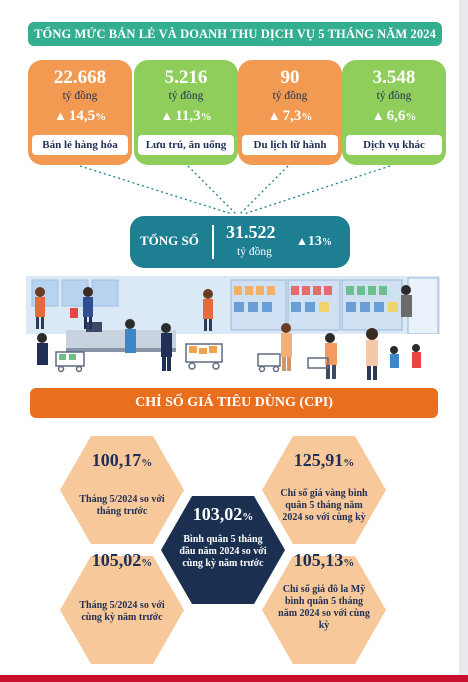 Image resolution: width=468 pixels, height=682 pixels. I want to click on hexagon-bottom-right, so click(324, 610).